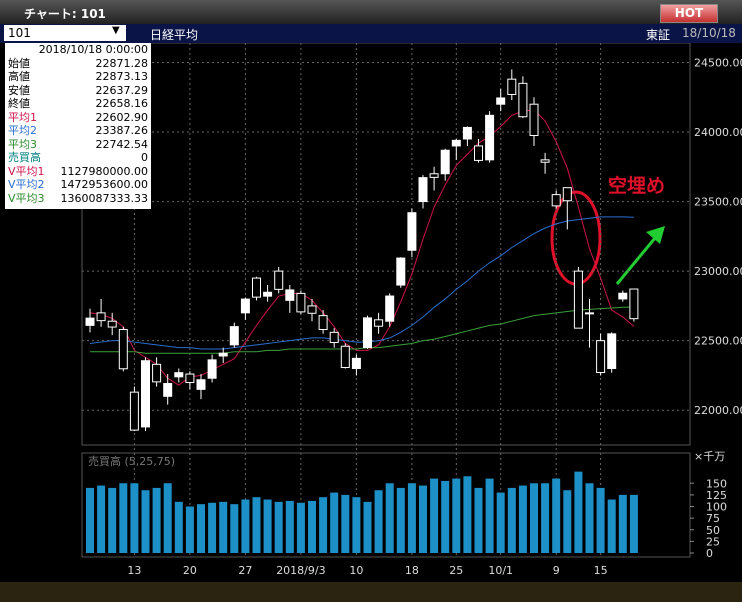 Image resolution: width=742 pixels, height=602 pixels. Describe the element at coordinates (78, 118) in the screenshot. I see `info-row: 平均1 22602.90` at that location.